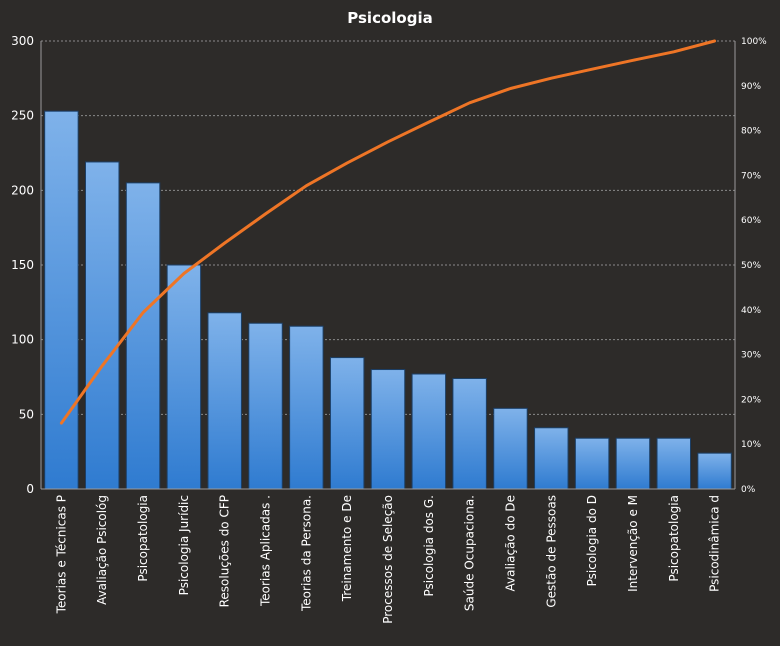 Image resolution: width=780 pixels, height=646 pixels. What do you see at coordinates (26, 414) in the screenshot?
I see `y-tick-label: 50` at bounding box center [26, 414].